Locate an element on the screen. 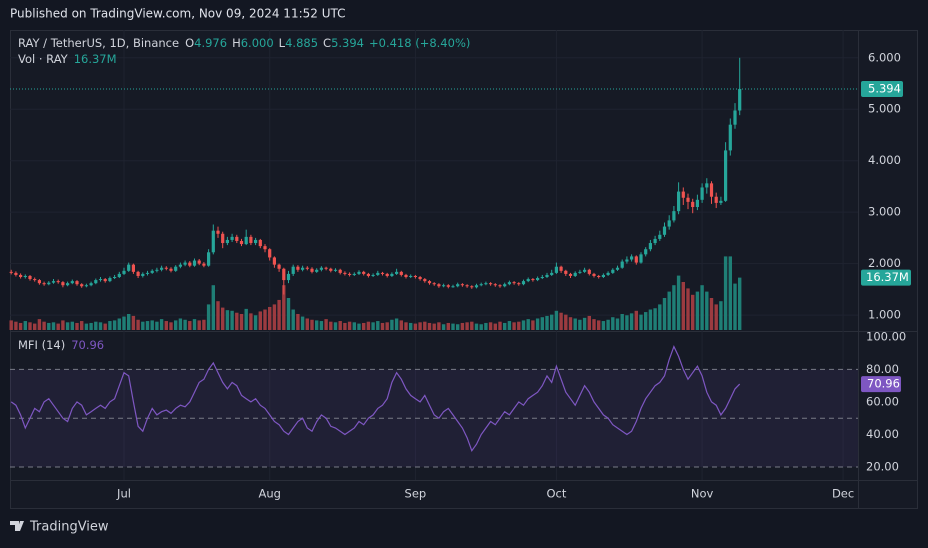 Image resolution: width=928 pixels, height=548 pixels. ohlc-value: 4.885 is located at coordinates (301, 43).